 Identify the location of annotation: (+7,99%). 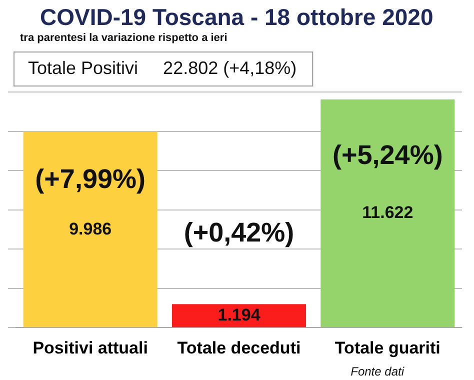
(90, 179).